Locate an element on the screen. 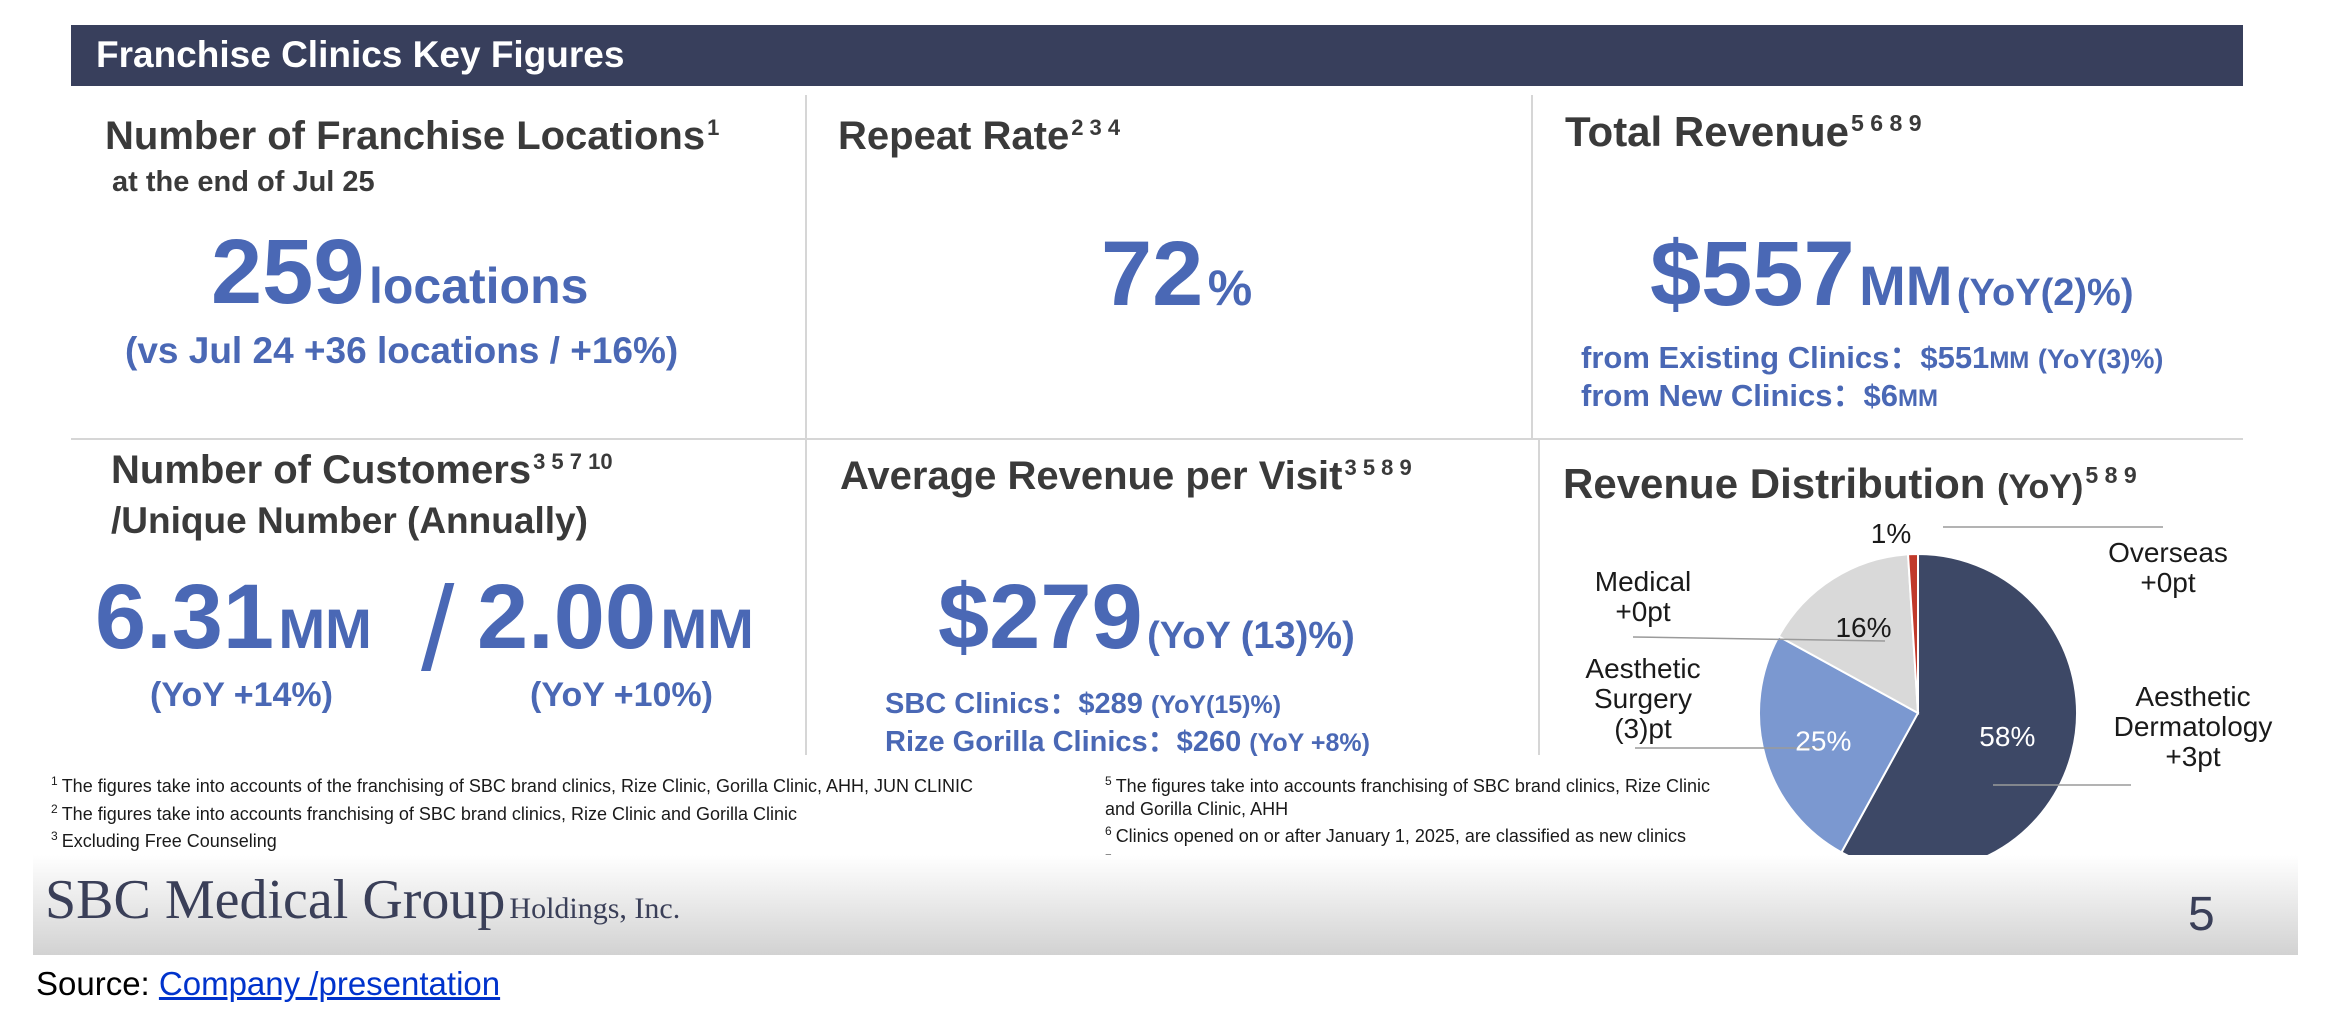  footnote: 3 Excluding Free Counseling is located at coordinates (512, 839).